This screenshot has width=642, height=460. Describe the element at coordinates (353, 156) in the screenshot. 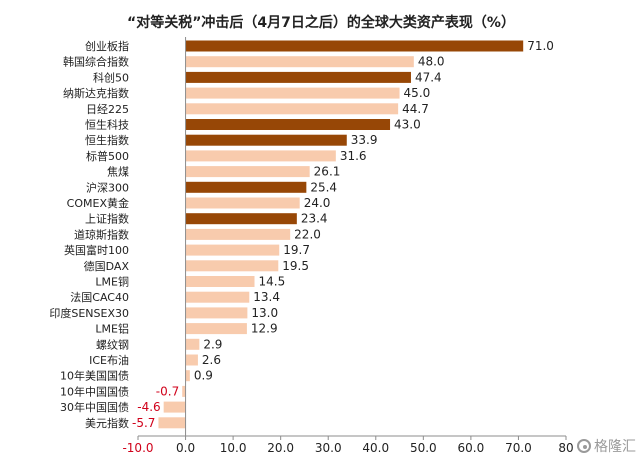

I see `value-label: 31.6` at that location.